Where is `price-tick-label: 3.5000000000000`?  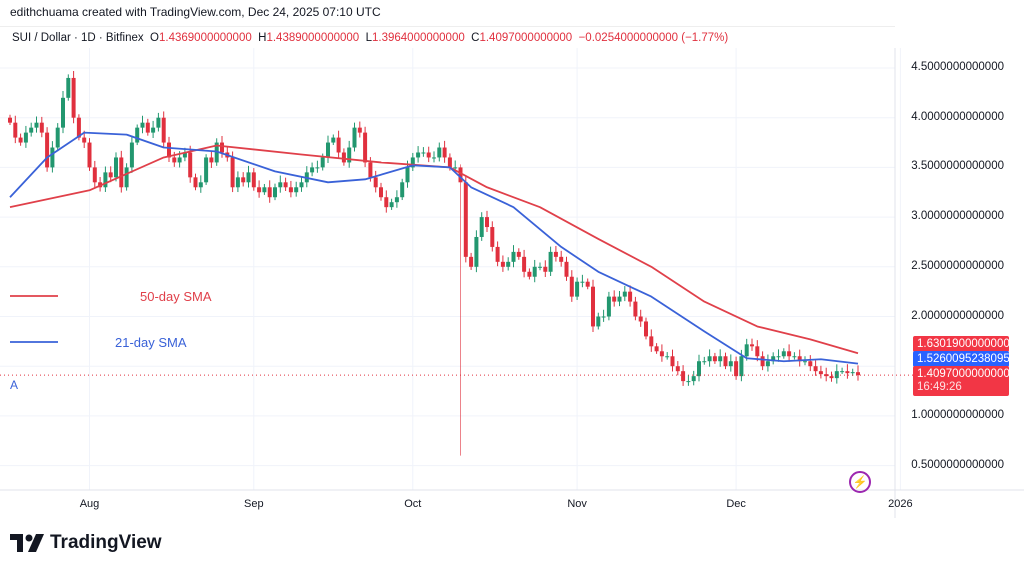
price-tick-label: 3.5000000000000 is located at coordinates (957, 166).